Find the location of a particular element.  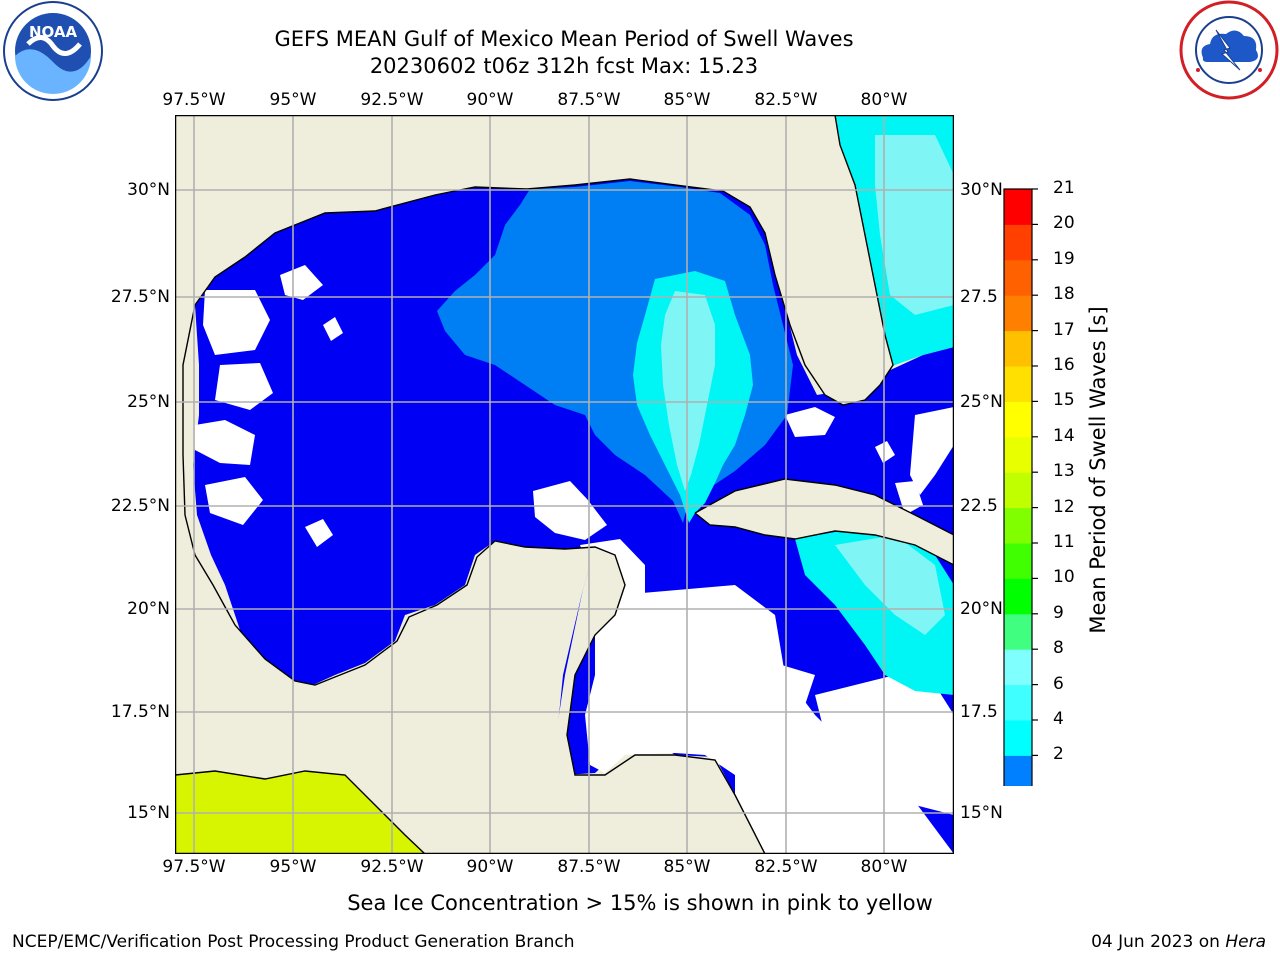

colorbar-tick-label: 21 is located at coordinates (1064, 188).